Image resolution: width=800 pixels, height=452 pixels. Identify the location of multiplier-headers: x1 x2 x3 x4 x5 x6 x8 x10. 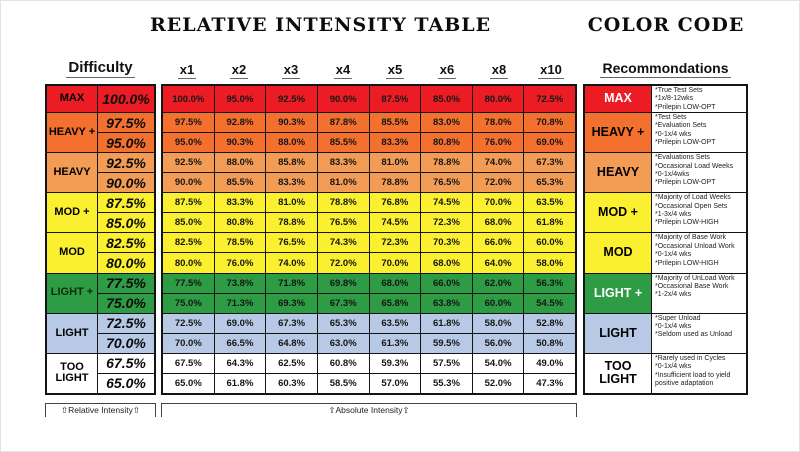
(369, 70).